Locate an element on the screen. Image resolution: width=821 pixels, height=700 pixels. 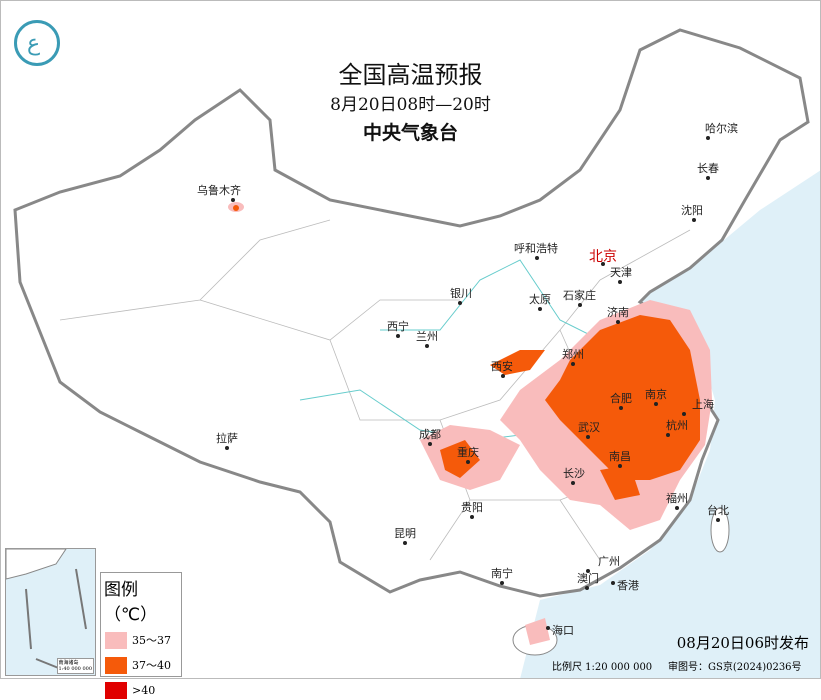
forecast-period: 8月20日08时—20时 is located at coordinates (410, 105).